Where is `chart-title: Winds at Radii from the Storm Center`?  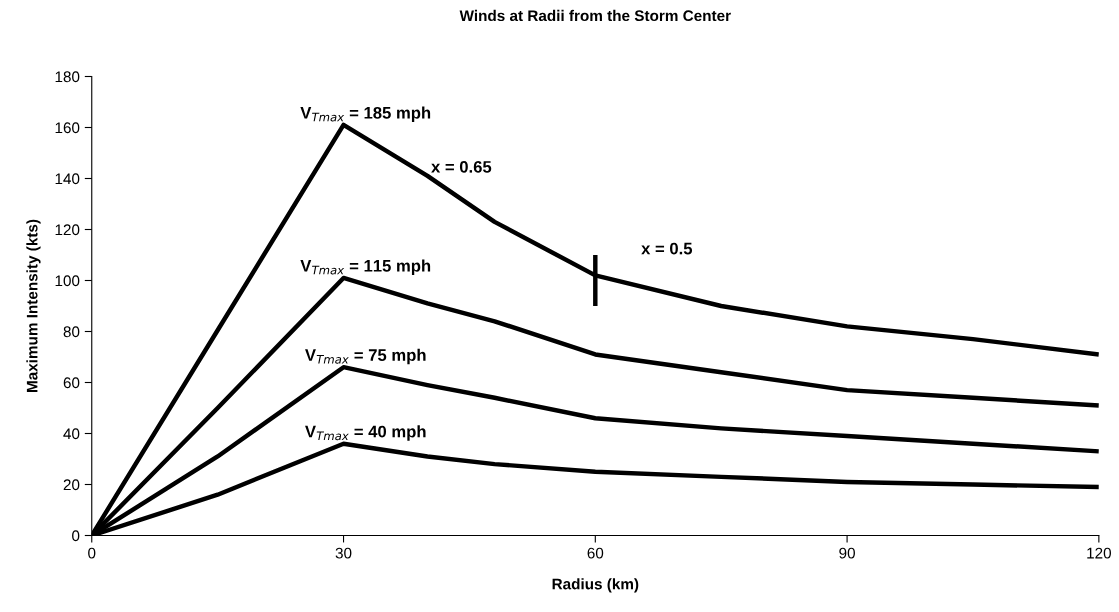
chart-title: Winds at Radii from the Storm Center is located at coordinates (595, 15).